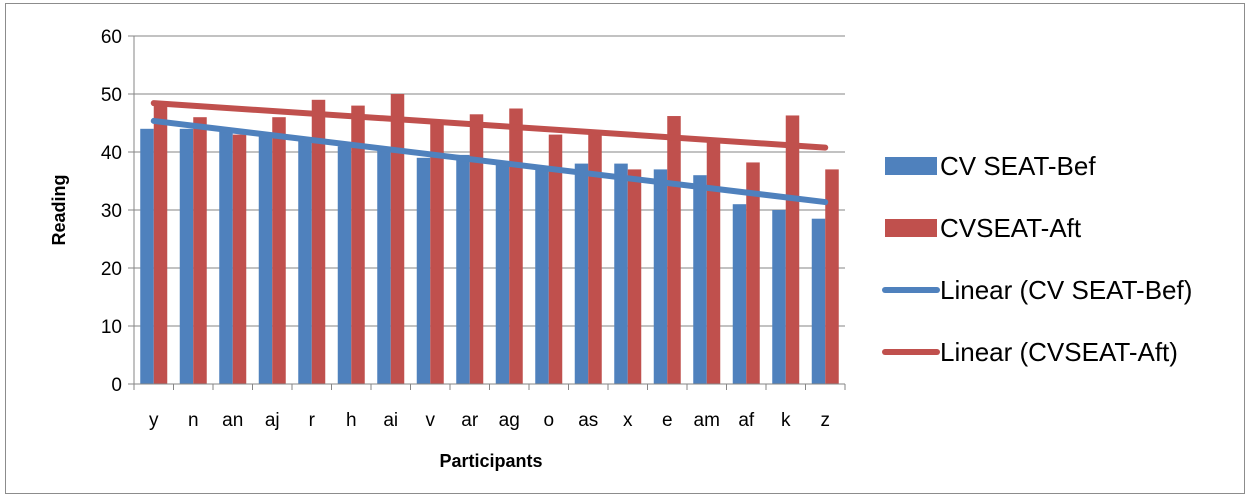 The height and width of the screenshot is (504, 1253). Describe the element at coordinates (437, 253) in the screenshot. I see `bar-cvseat-aft-v` at that location.